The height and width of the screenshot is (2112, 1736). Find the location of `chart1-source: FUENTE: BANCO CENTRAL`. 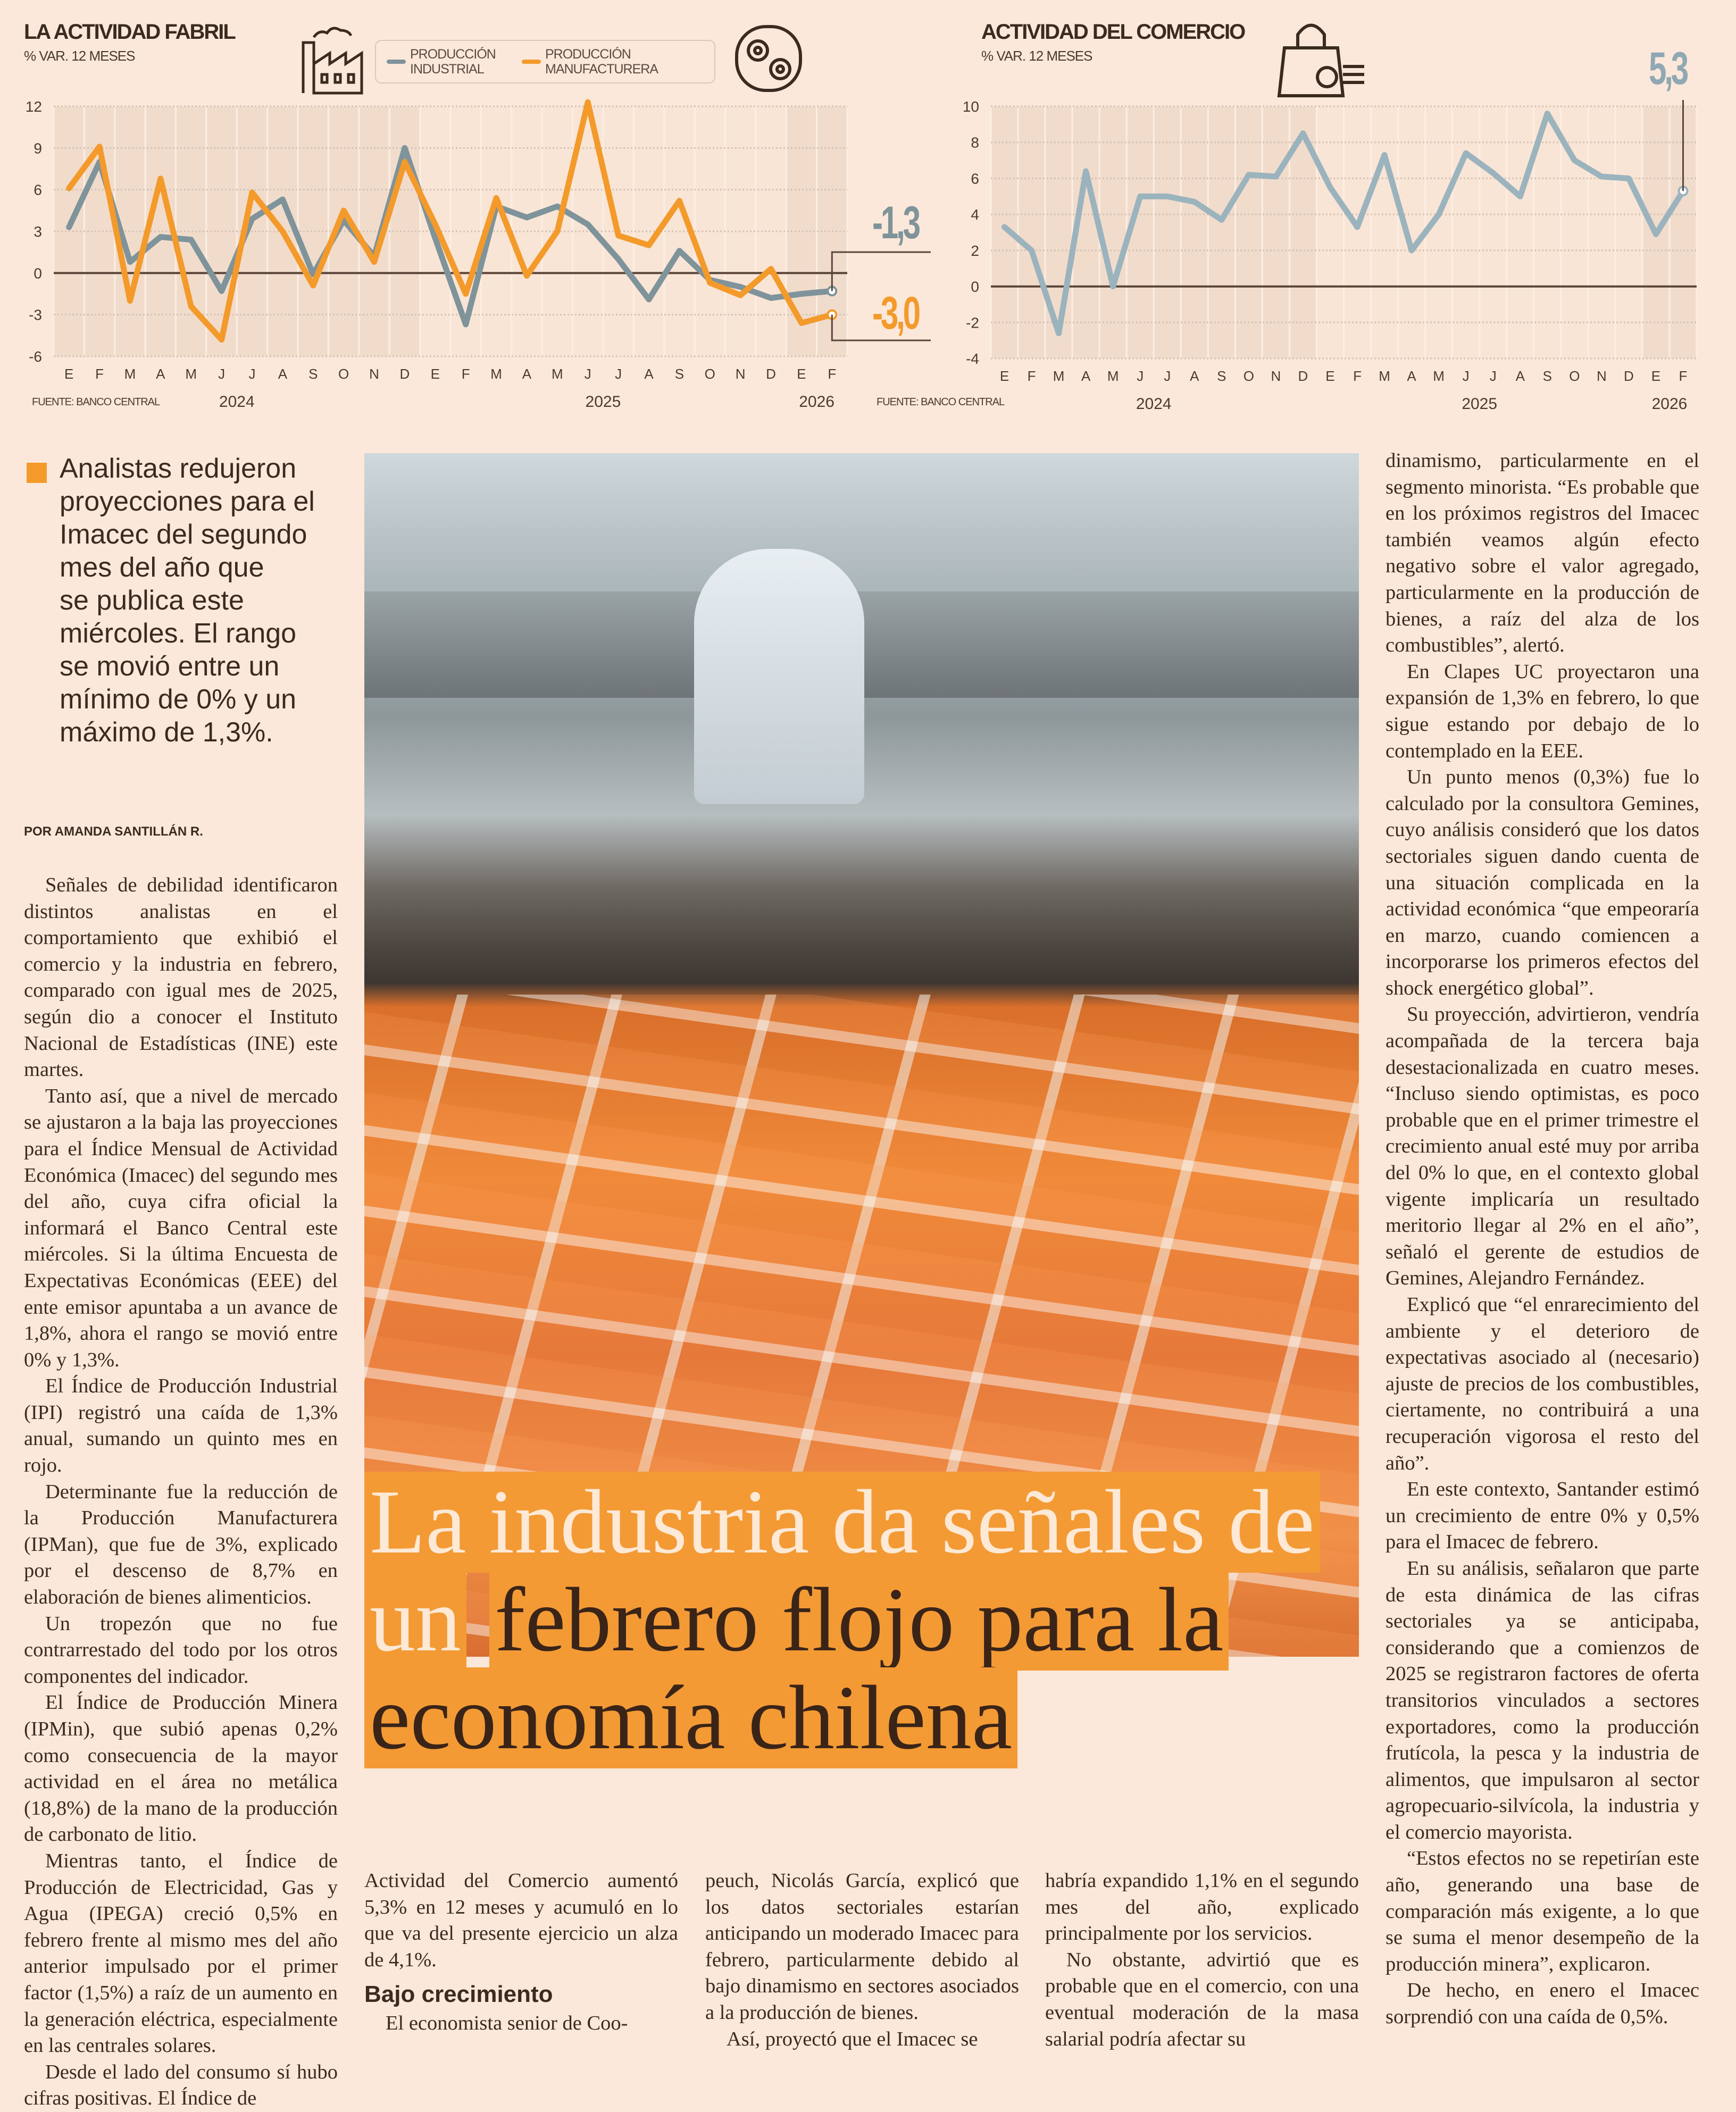

chart1-source: FUENTE: BANCO CENTRAL is located at coordinates (96, 402).